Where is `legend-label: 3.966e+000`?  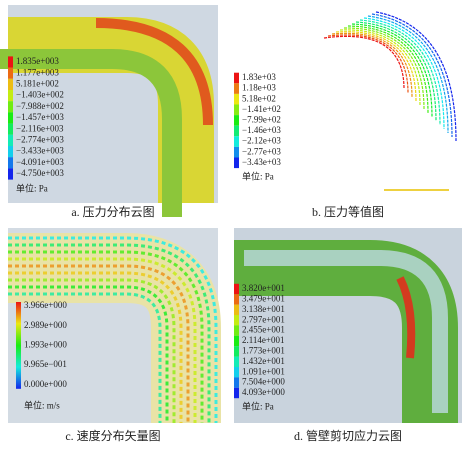 legend-label: 3.966e+000 is located at coordinates (45, 305).